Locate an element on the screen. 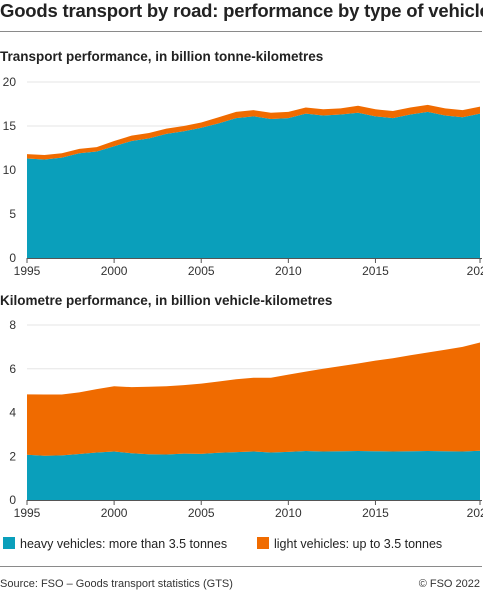  area-series-light is located at coordinates (253, 132).